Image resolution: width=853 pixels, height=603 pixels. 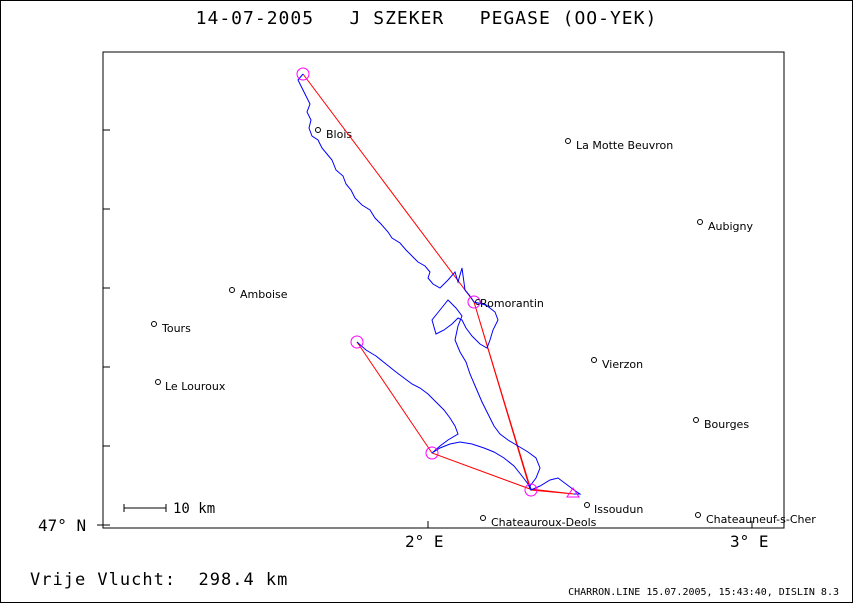 I want to click on city-label-chateauroux-deols: Chateauroux-Deols, so click(x=544, y=522).